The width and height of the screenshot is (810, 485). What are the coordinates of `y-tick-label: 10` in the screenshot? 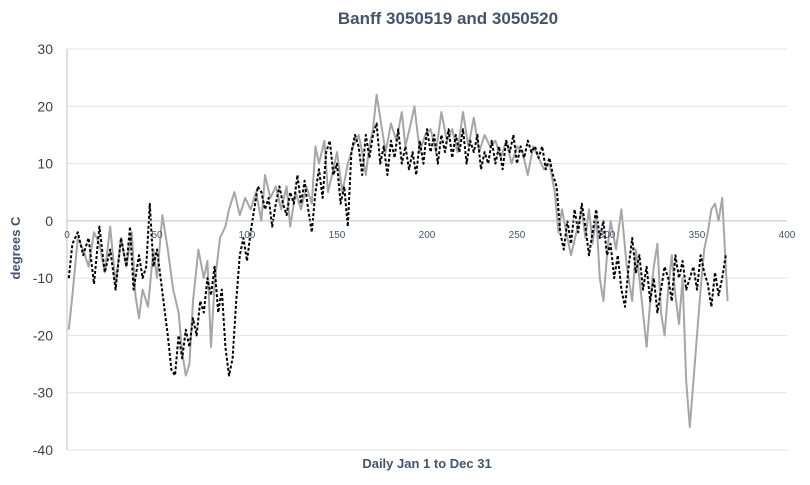 It's located at (45, 164).